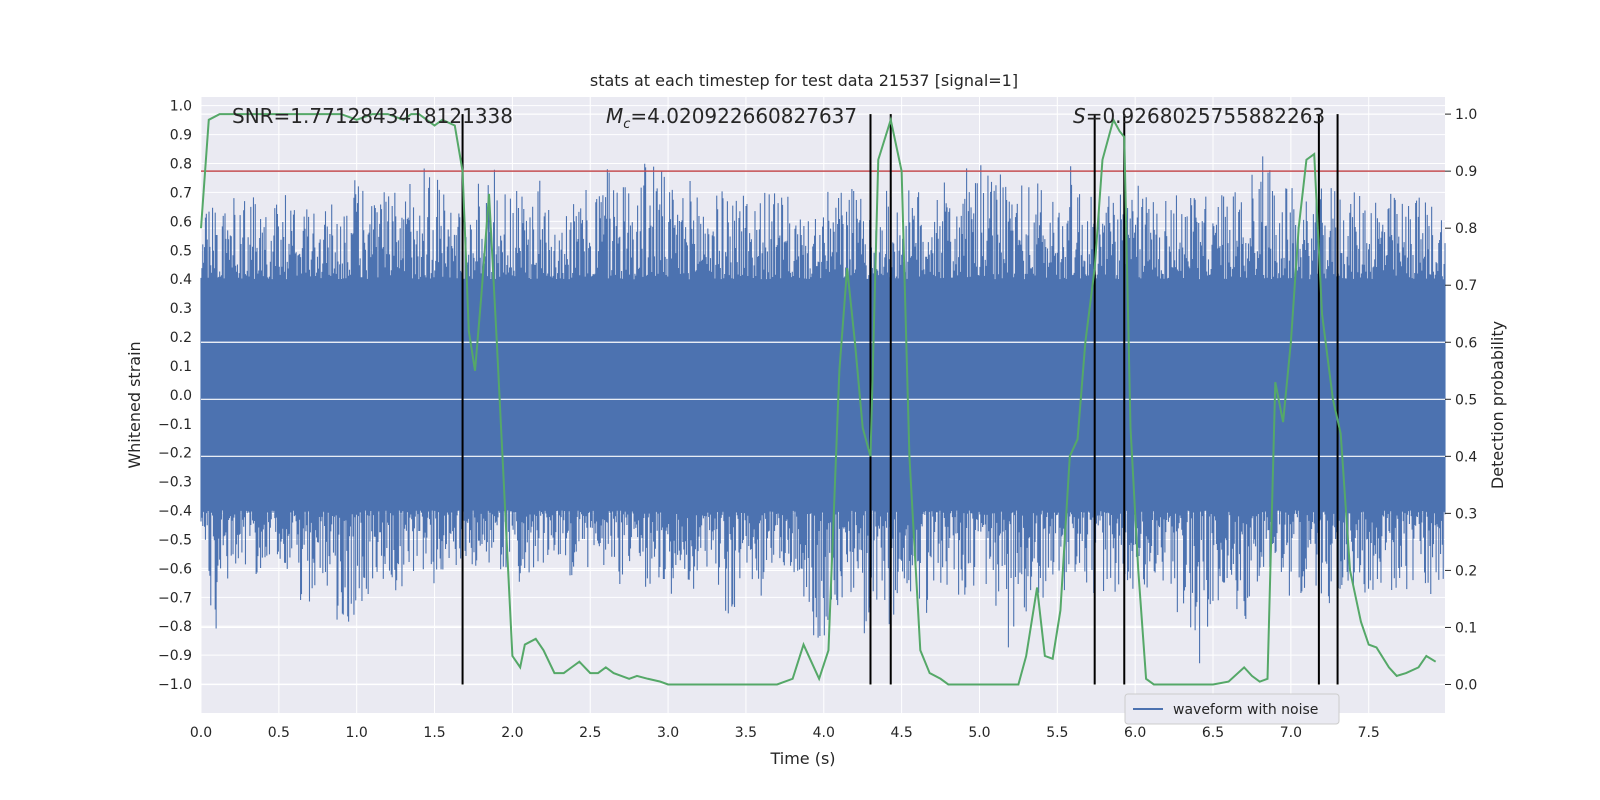  I want to click on x-tick-label: 0.0, so click(201, 733).